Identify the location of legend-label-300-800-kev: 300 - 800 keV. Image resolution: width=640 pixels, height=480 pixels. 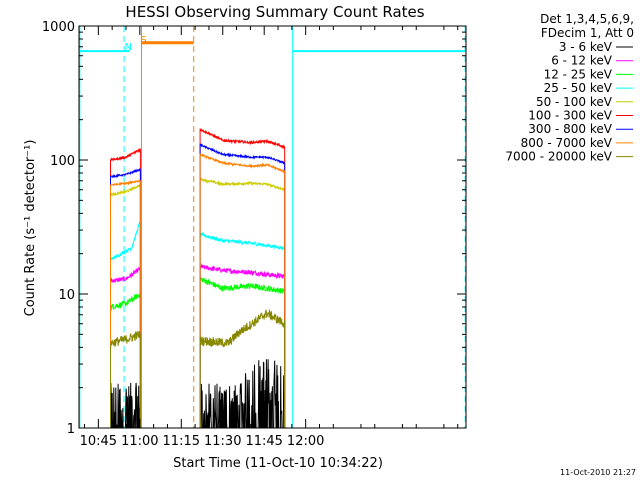
(570, 129).